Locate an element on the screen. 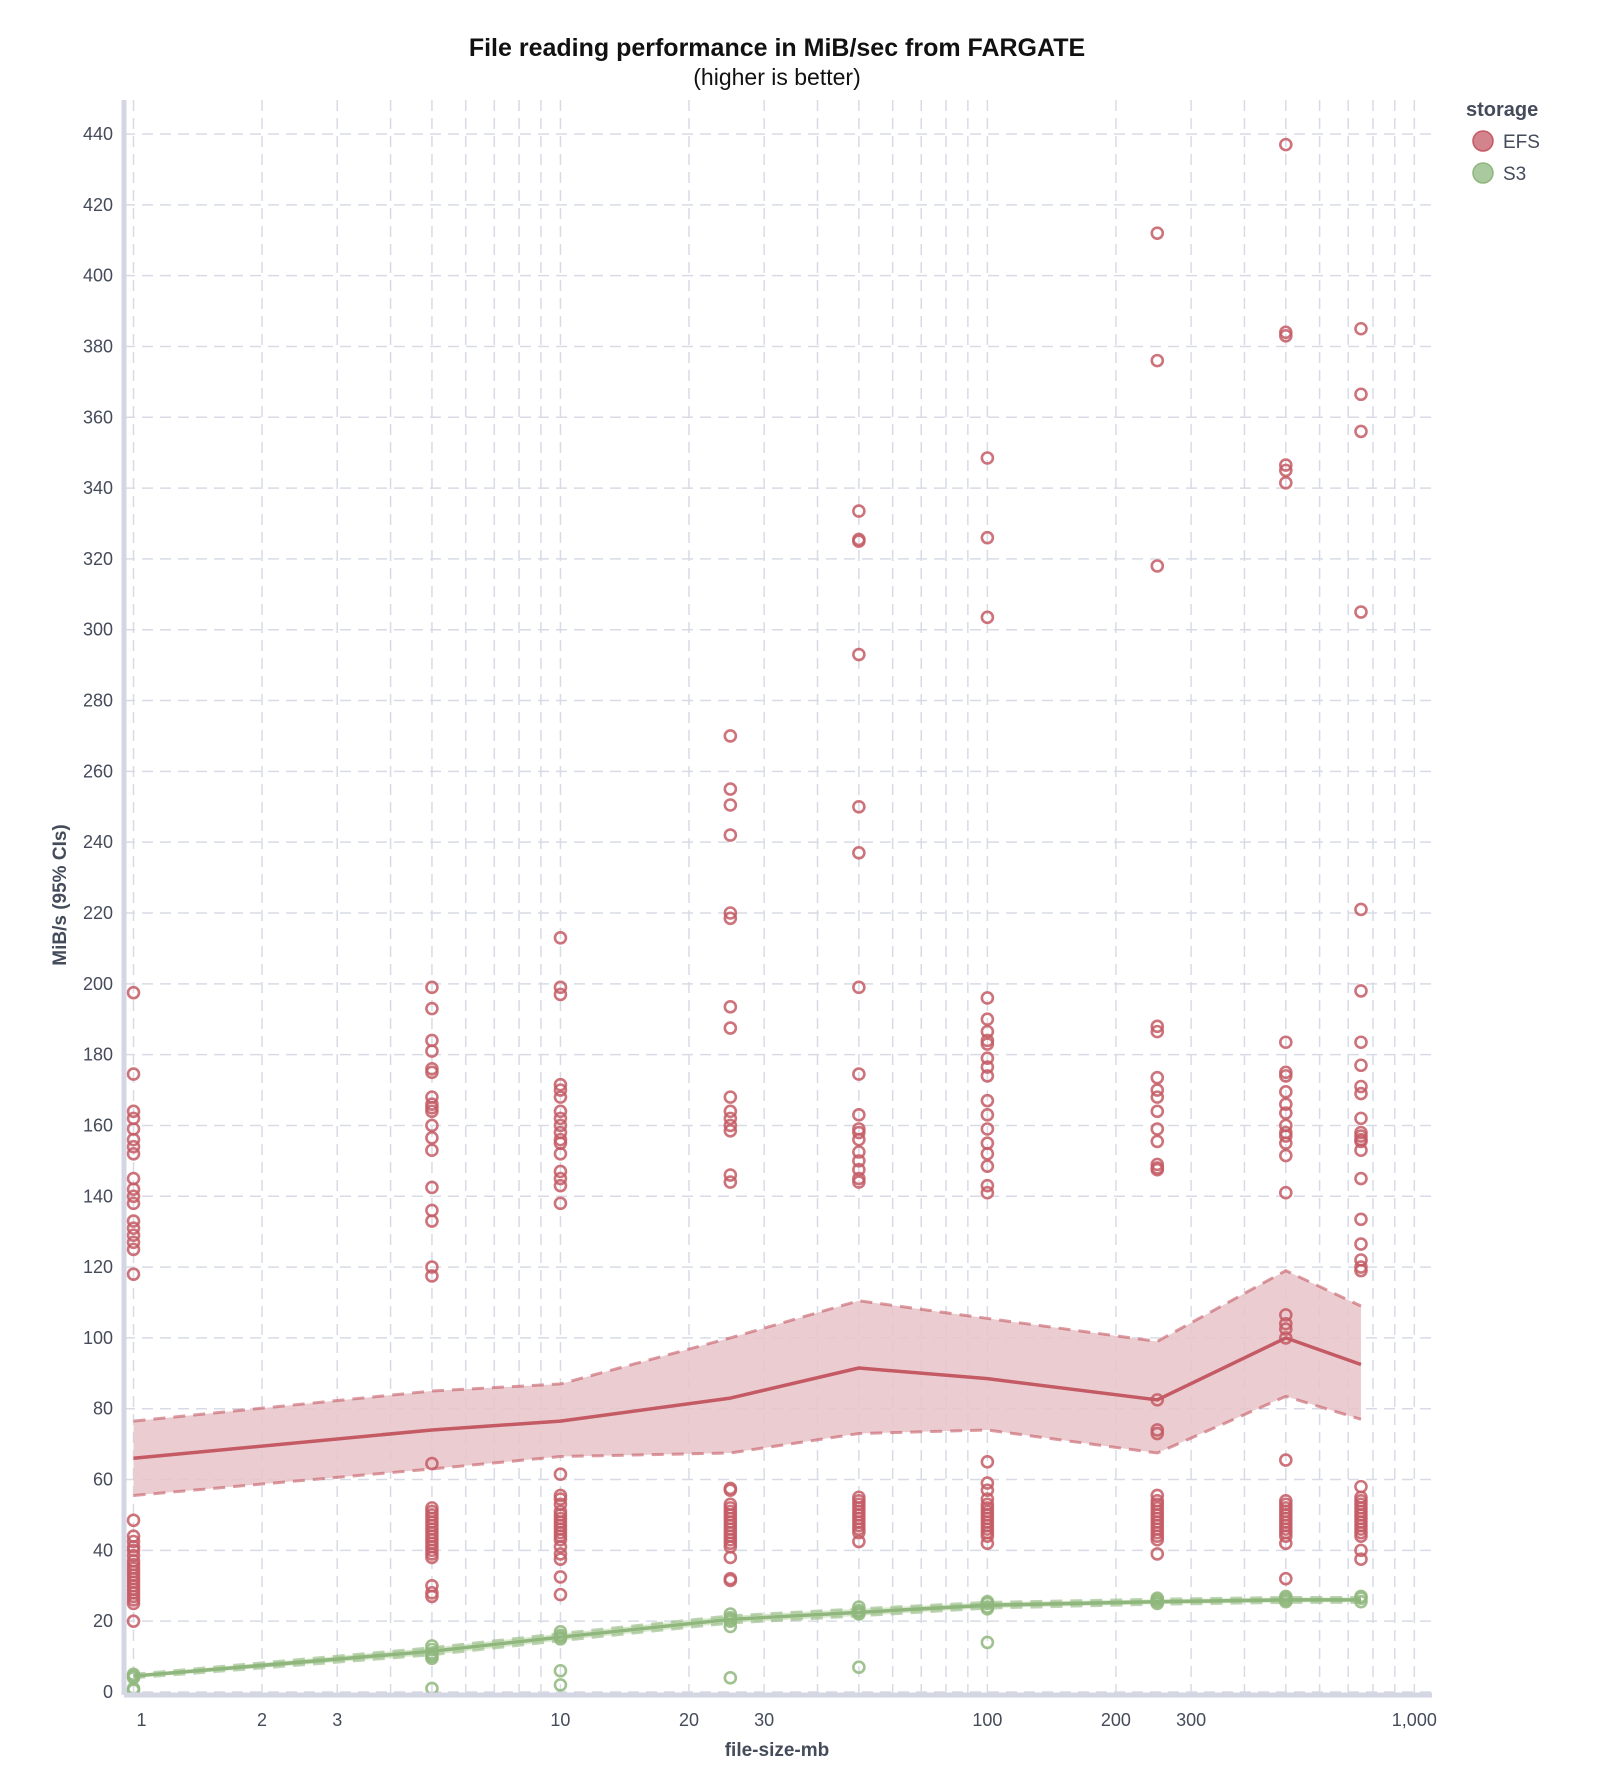  y-tick-label: 120 is located at coordinates (98, 1267).